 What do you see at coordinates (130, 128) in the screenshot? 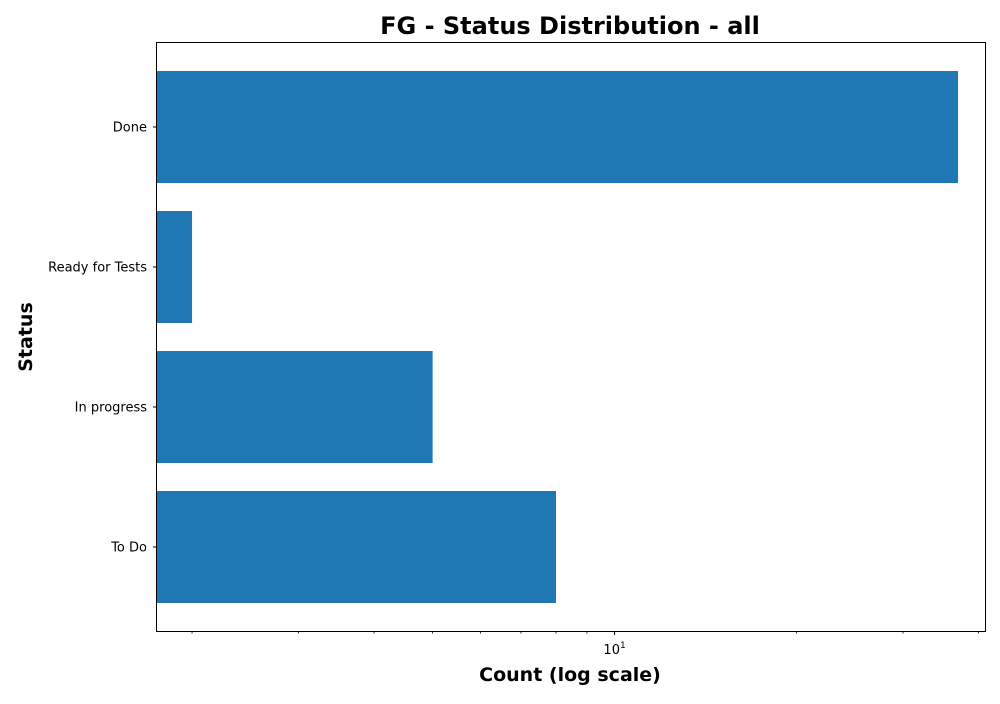
I see `y-tick-label: Done` at bounding box center [130, 128].